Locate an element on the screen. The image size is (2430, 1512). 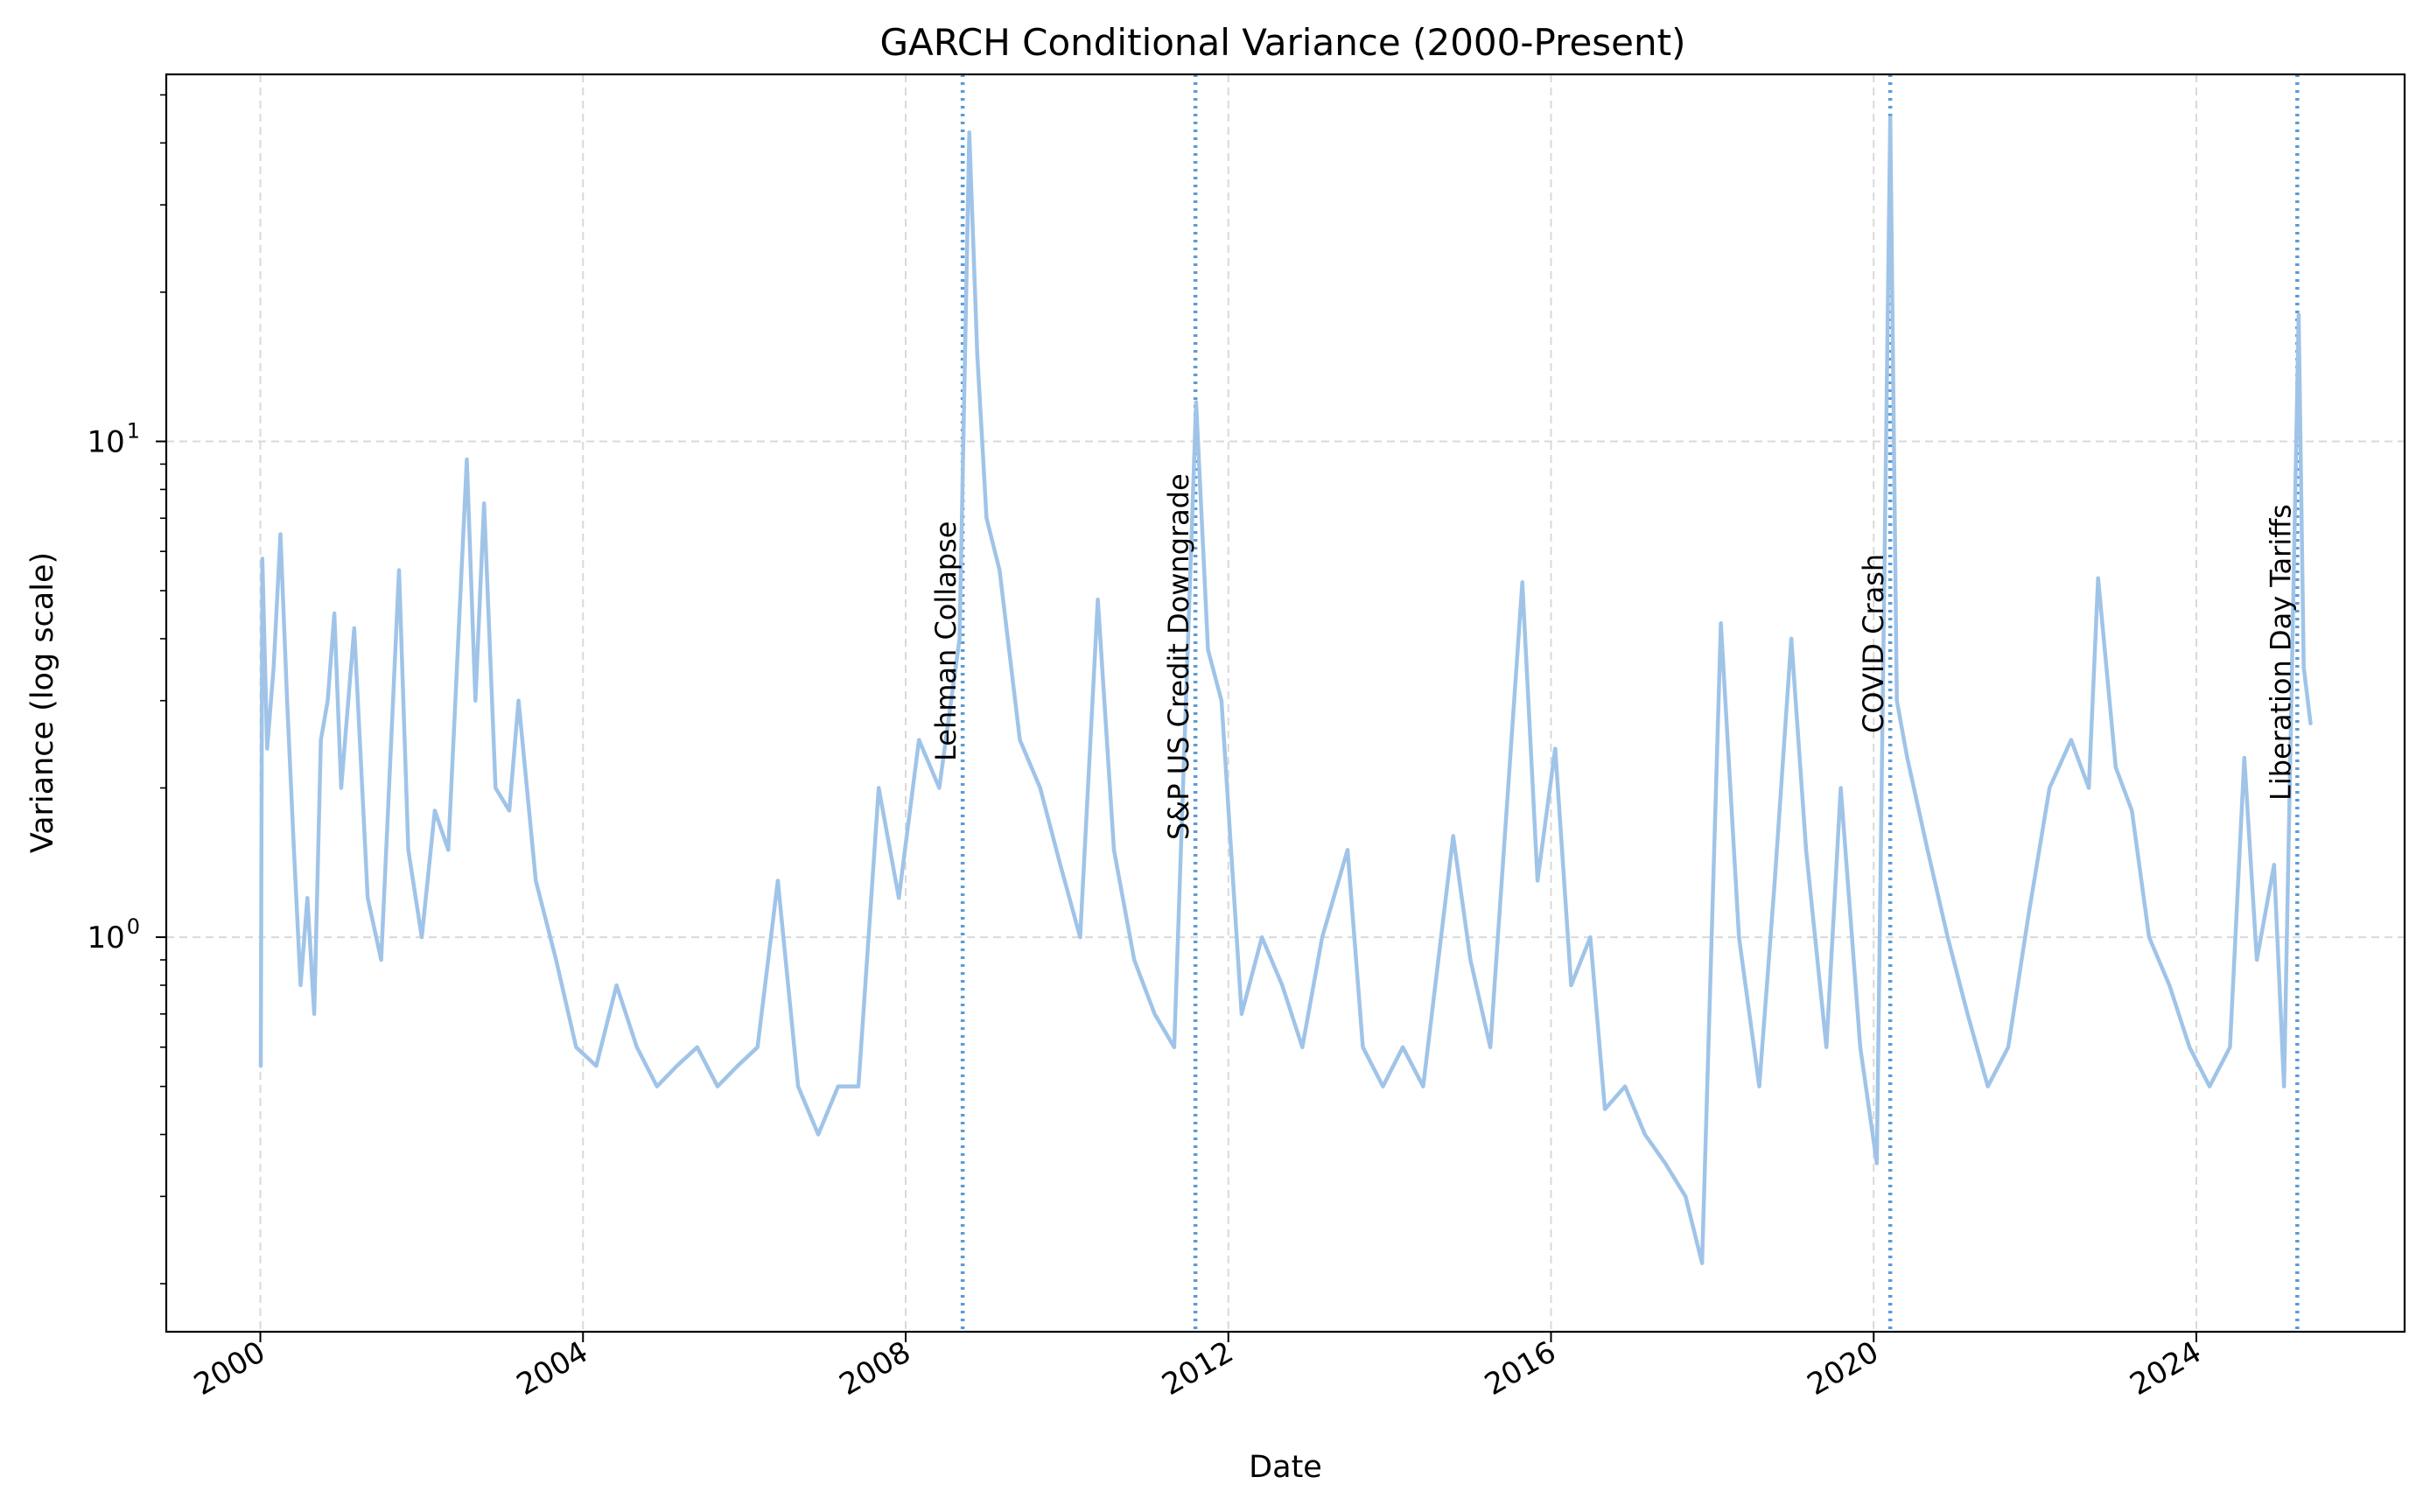
y-axis-label: Variance (log scale) is located at coordinates (42, 702).